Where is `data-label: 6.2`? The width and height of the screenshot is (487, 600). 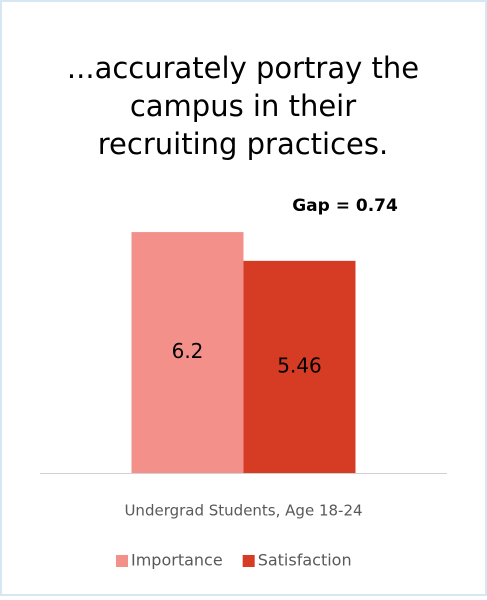
data-label: 6.2 is located at coordinates (188, 351).